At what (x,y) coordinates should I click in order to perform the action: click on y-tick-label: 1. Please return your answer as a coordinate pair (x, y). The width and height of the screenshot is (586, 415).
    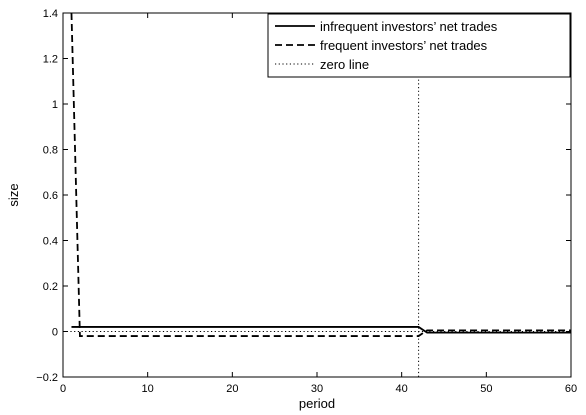
    Looking at the image, I should click on (55, 105).